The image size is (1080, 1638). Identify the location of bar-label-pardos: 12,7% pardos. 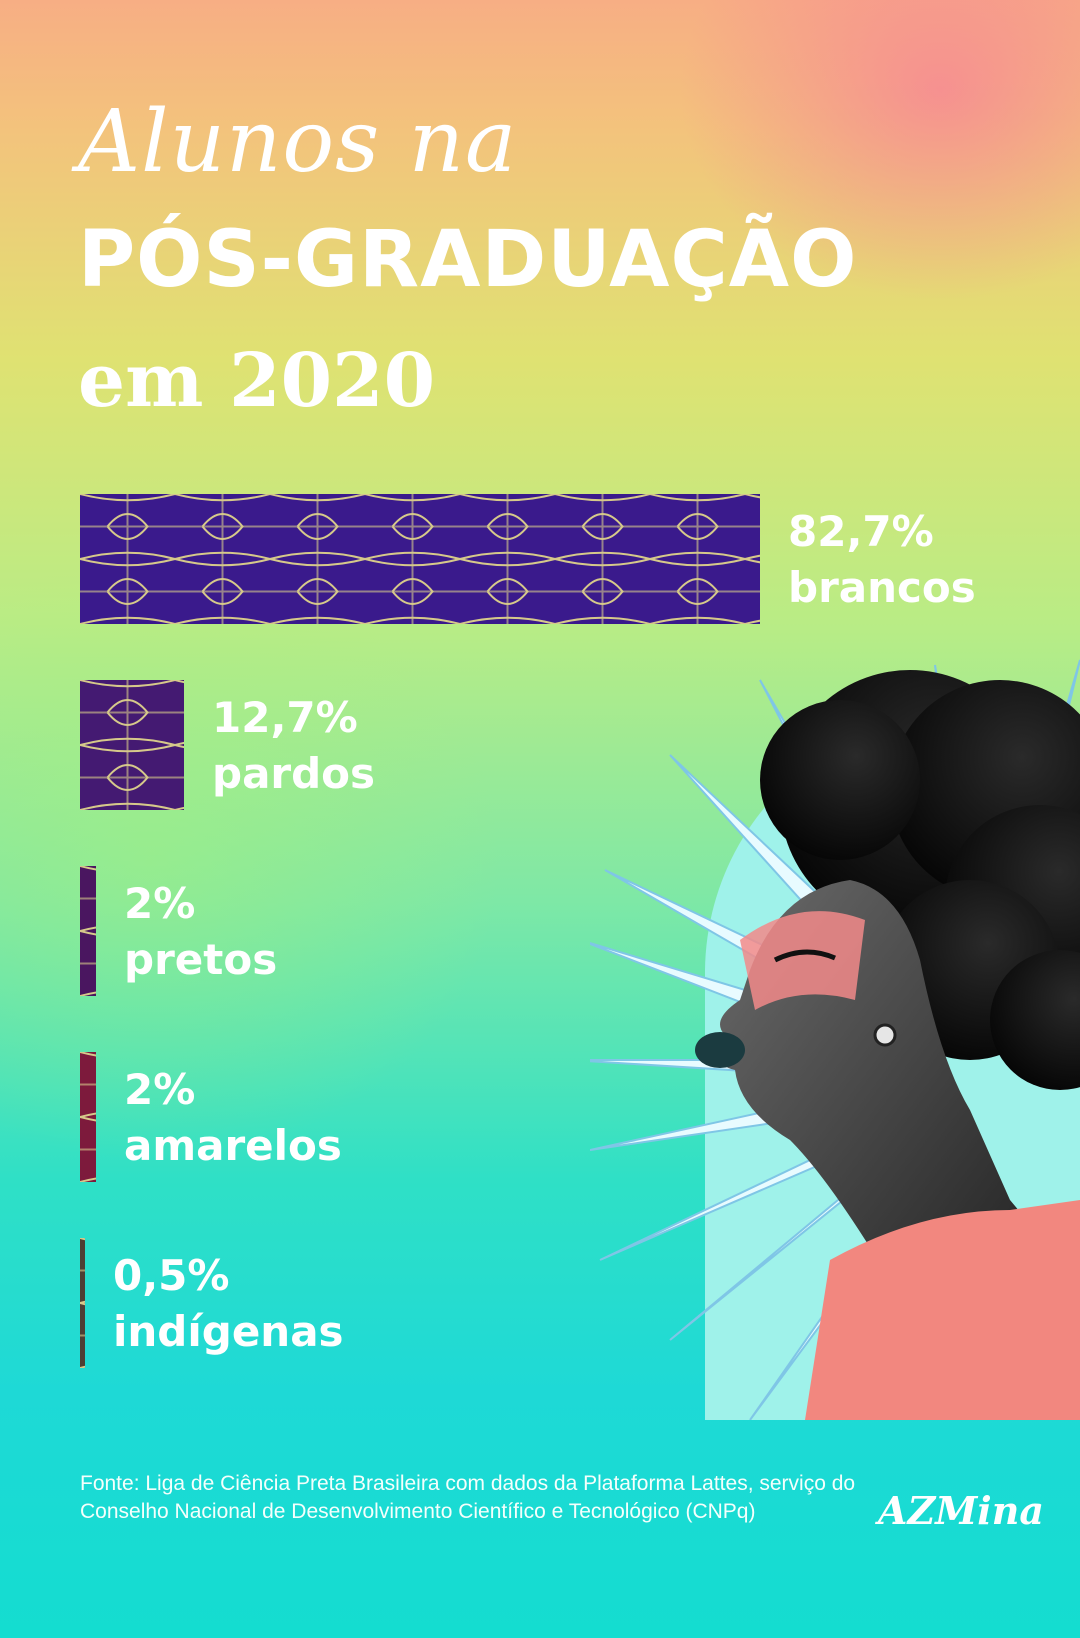
(293, 746).